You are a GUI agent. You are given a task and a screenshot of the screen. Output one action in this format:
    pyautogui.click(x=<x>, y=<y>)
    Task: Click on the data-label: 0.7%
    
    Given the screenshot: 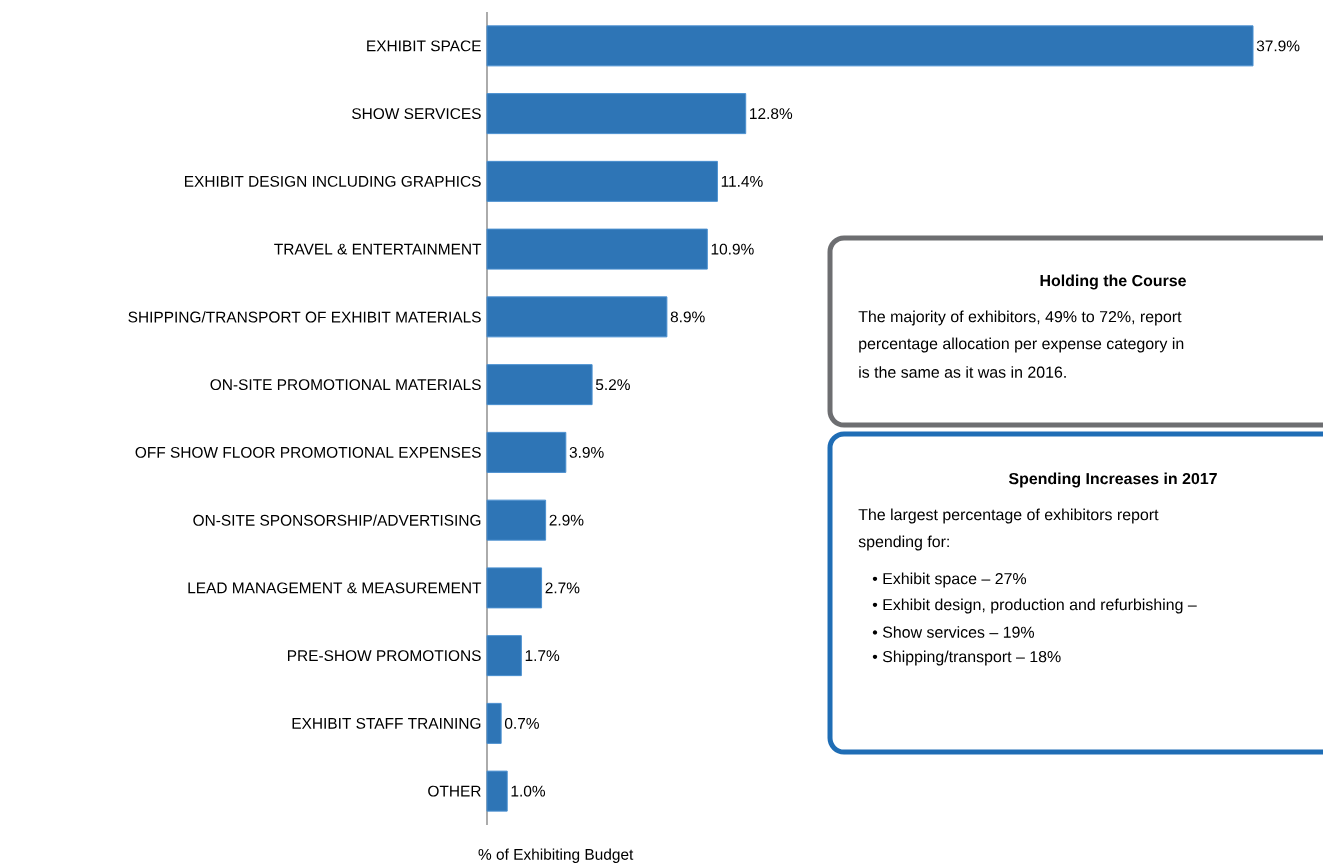 What is the action you would take?
    pyautogui.click(x=521, y=723)
    